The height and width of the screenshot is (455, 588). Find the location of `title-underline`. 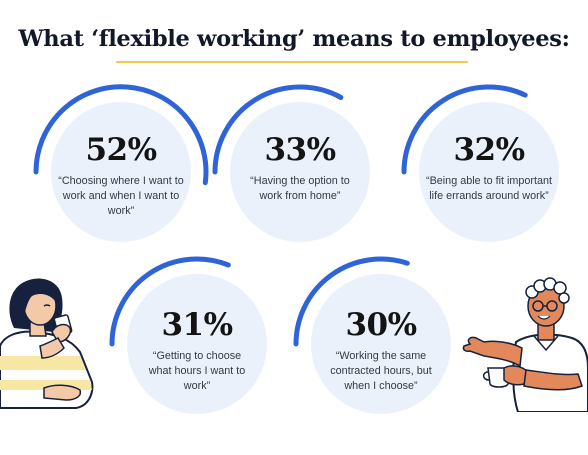

title-underline is located at coordinates (292, 62).